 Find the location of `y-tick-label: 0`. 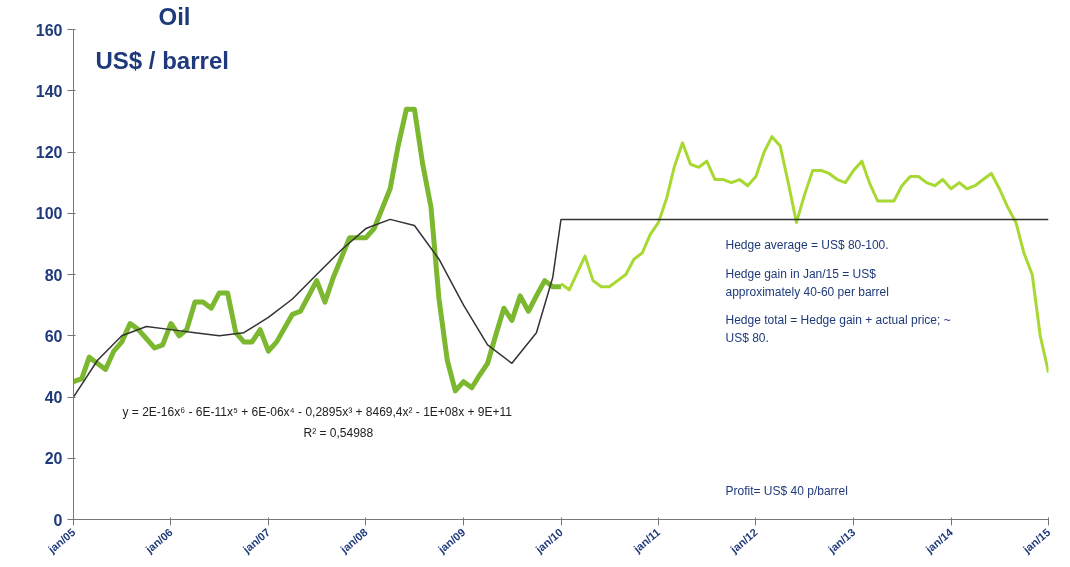

y-tick-label: 0 is located at coordinates (58, 520).